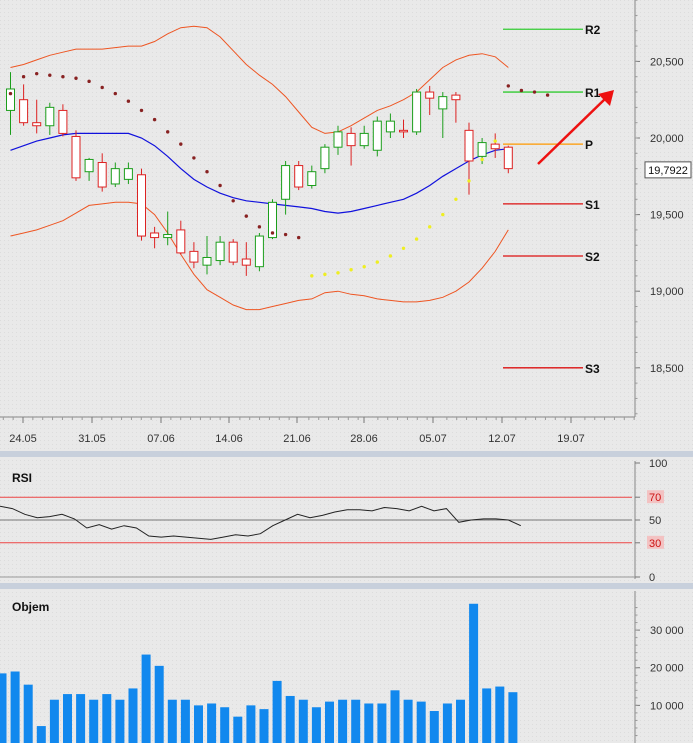 This screenshot has width=693, height=743. Describe the element at coordinates (364, 439) in the screenshot. I see `date-tick-label: 28.06` at that location.